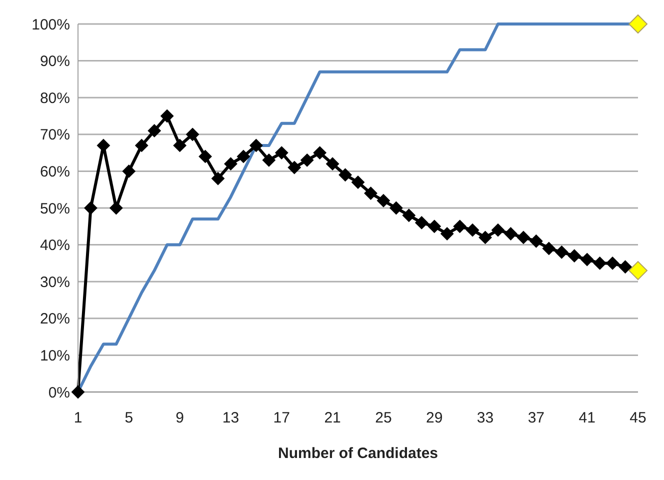 Image resolution: width=664 pixels, height=480 pixels. Describe the element at coordinates (55, 135) in the screenshot. I see `y-tick-label: 70%` at that location.